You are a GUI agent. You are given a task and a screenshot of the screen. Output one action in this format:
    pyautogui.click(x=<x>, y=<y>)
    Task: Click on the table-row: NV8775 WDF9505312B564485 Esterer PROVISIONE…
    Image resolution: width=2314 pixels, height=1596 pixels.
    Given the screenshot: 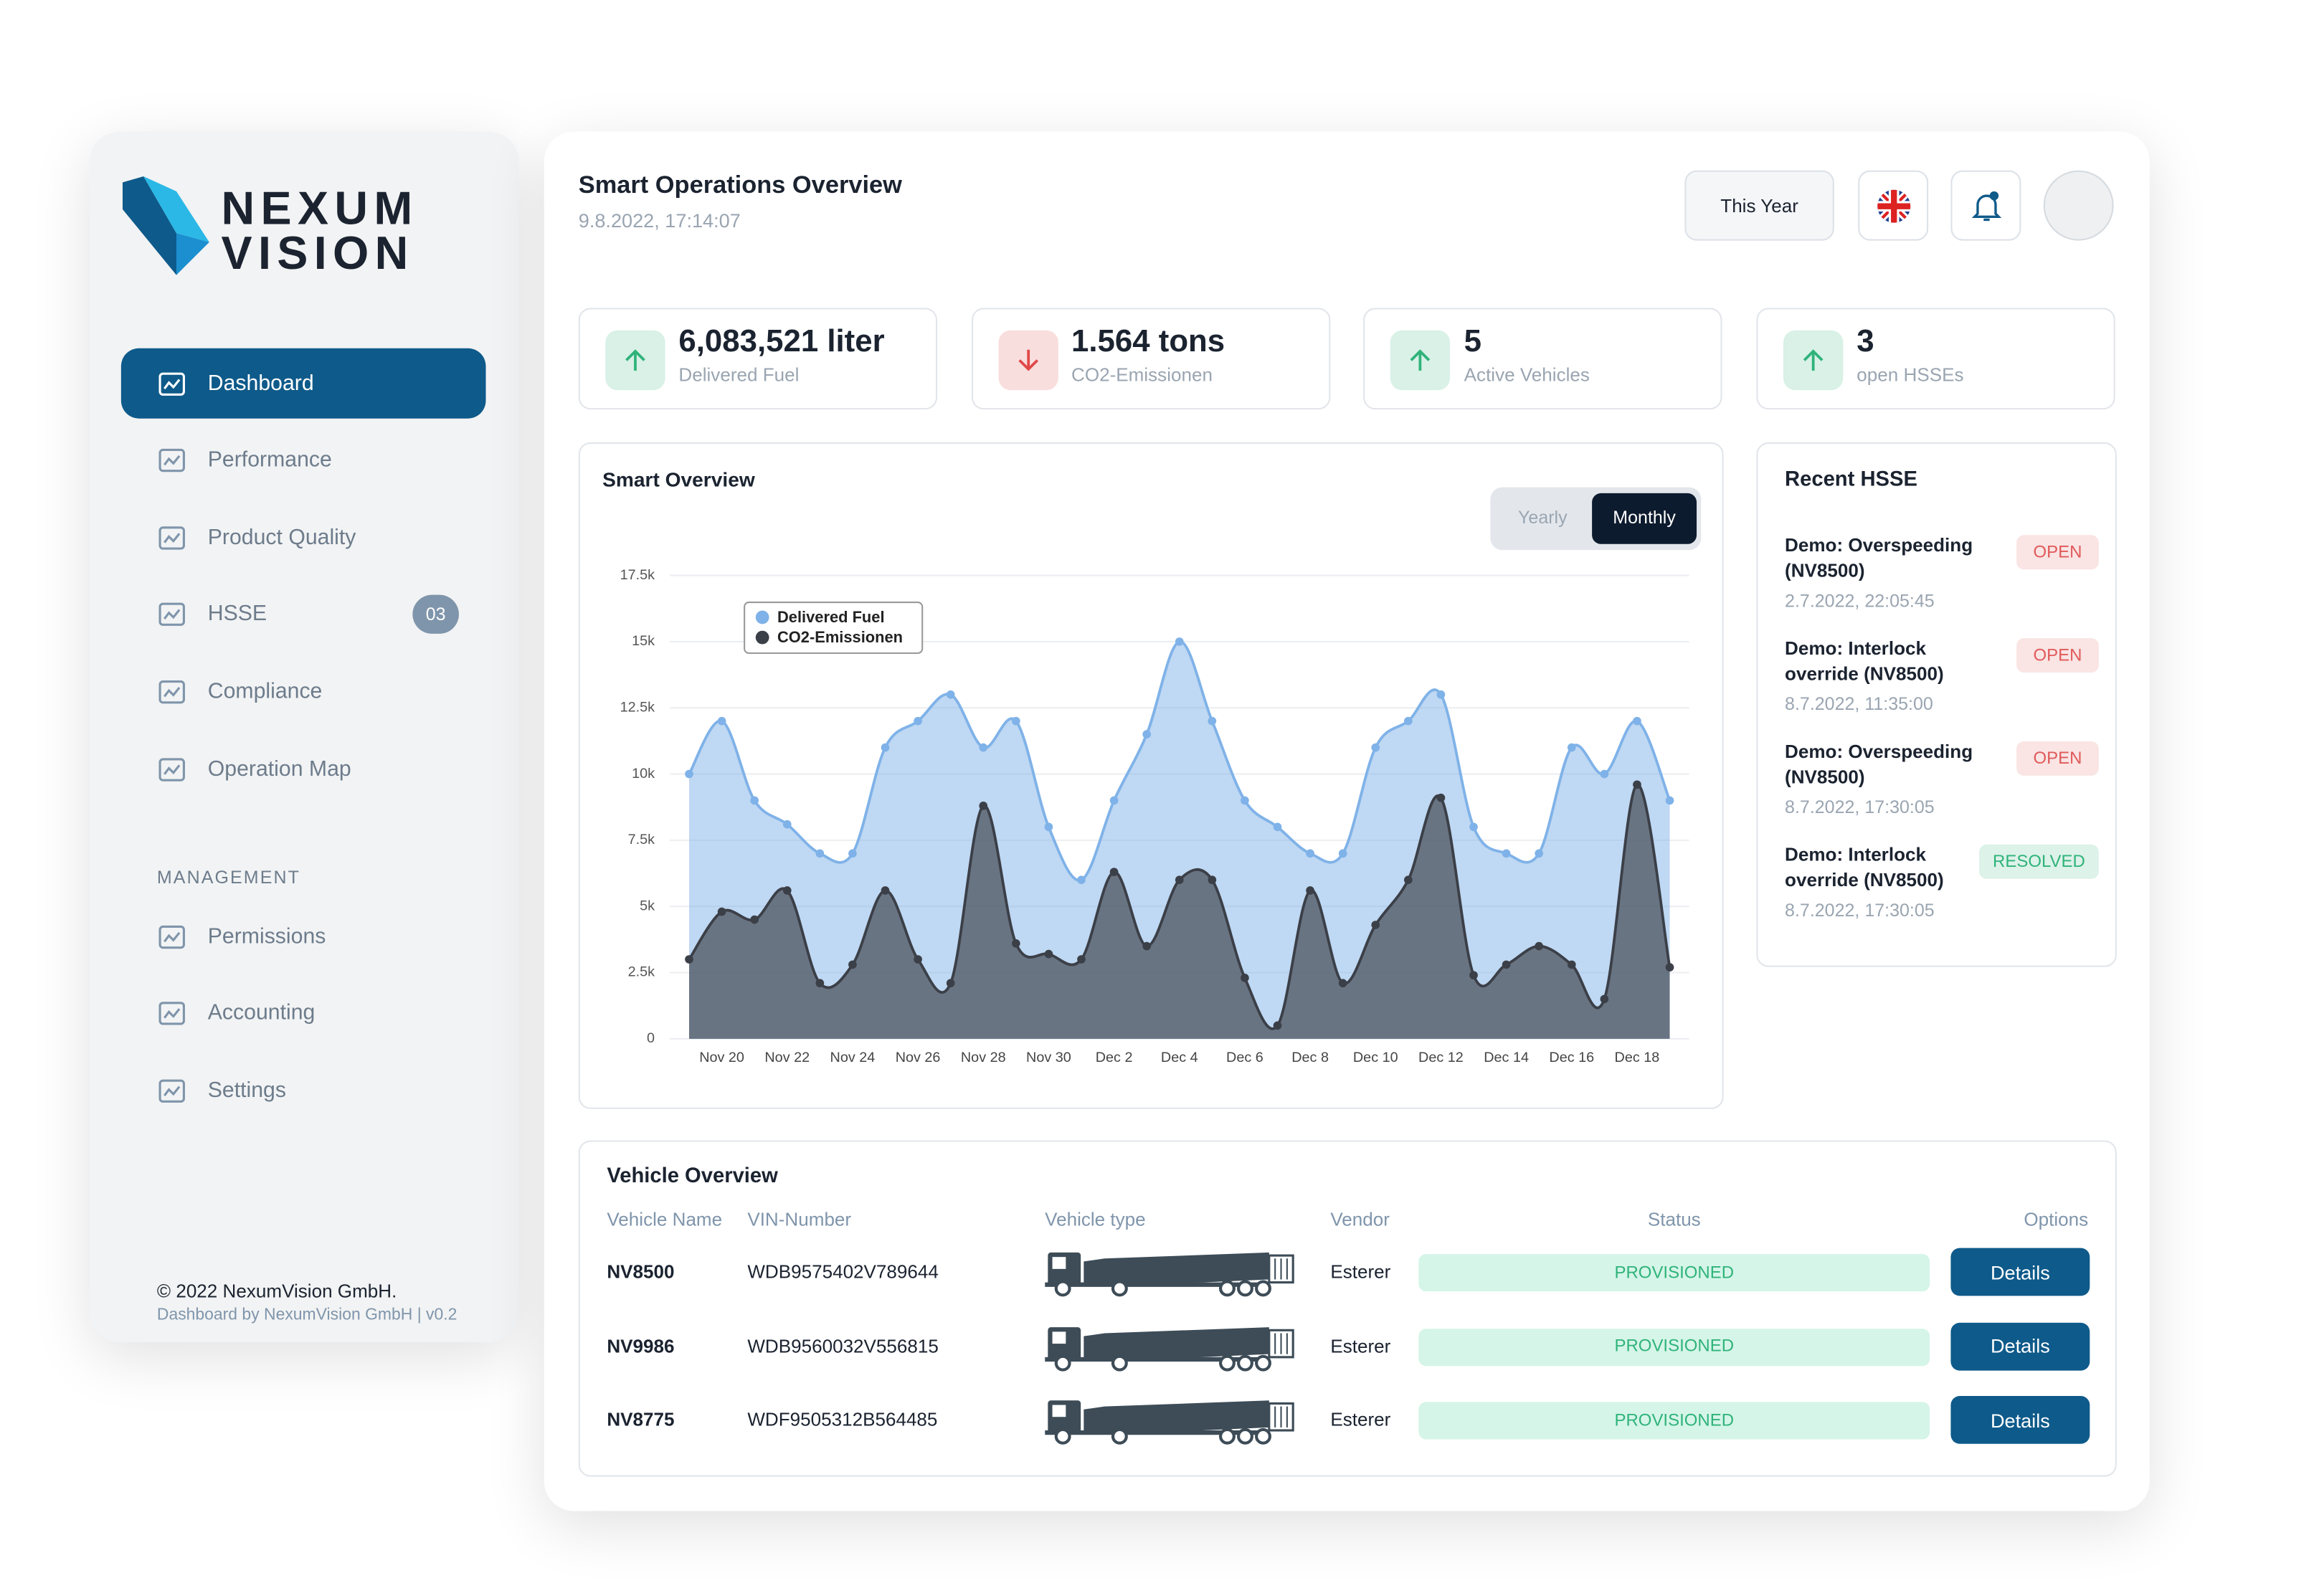 What is the action you would take?
    pyautogui.click(x=1347, y=1420)
    